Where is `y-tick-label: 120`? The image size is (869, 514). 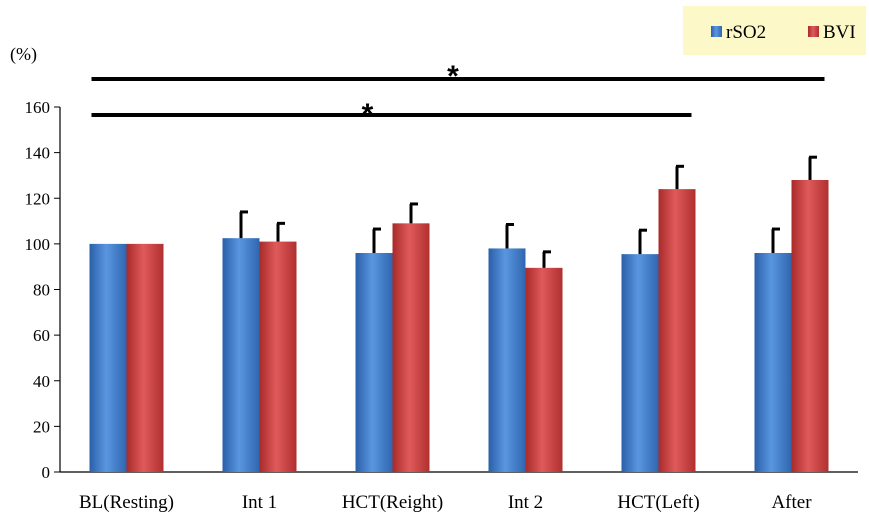
y-tick-label: 120 is located at coordinates (38, 198).